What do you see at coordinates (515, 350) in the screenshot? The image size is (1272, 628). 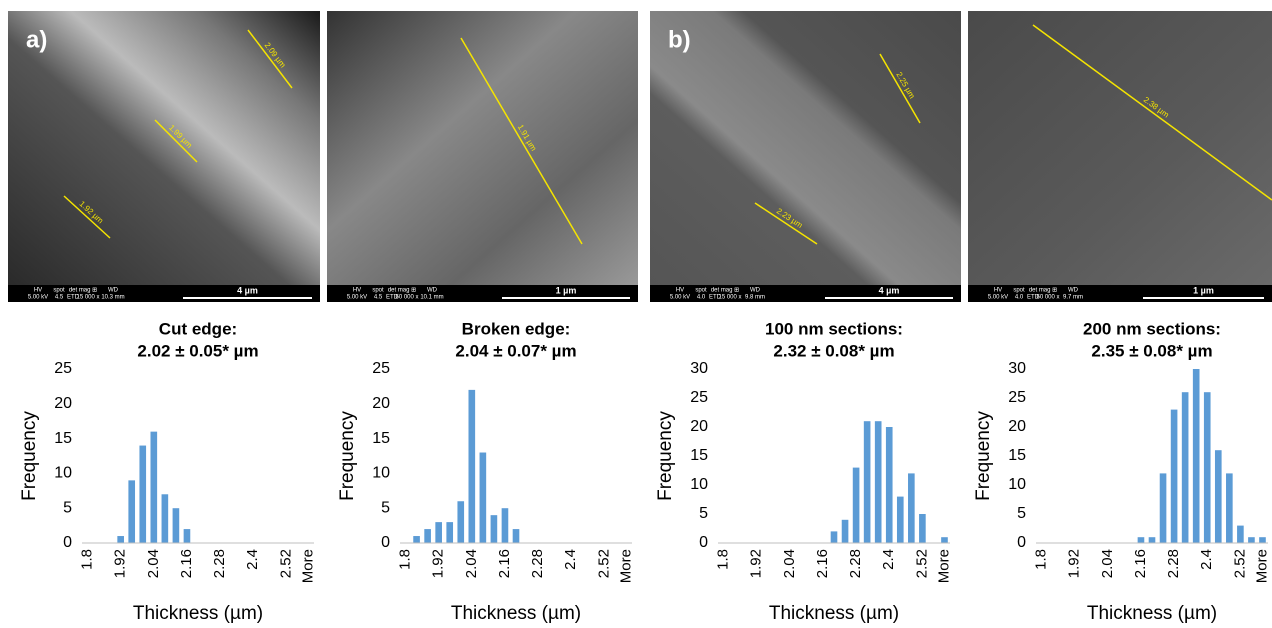 I see `chart-title: 2.04 ± 0.07* µm` at bounding box center [515, 350].